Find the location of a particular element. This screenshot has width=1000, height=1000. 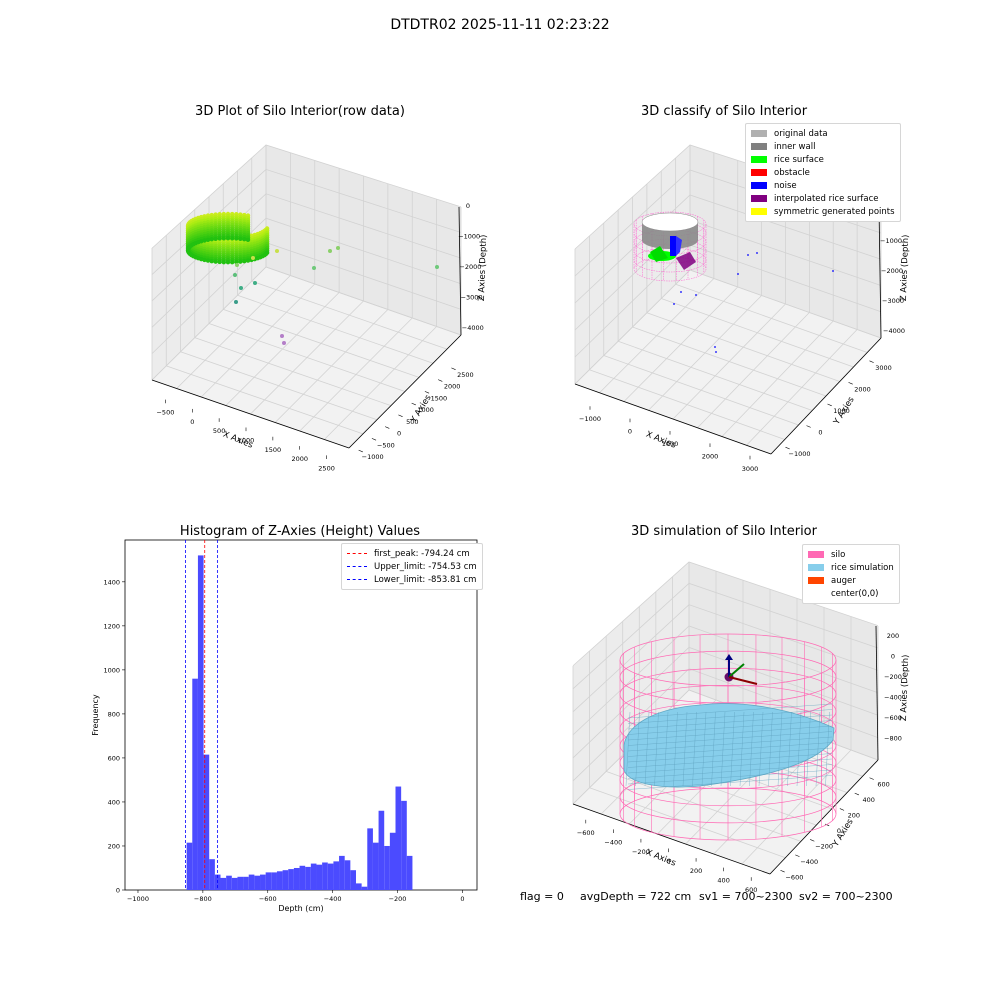

x-axis-label: Depth (cm) is located at coordinates (300, 908).